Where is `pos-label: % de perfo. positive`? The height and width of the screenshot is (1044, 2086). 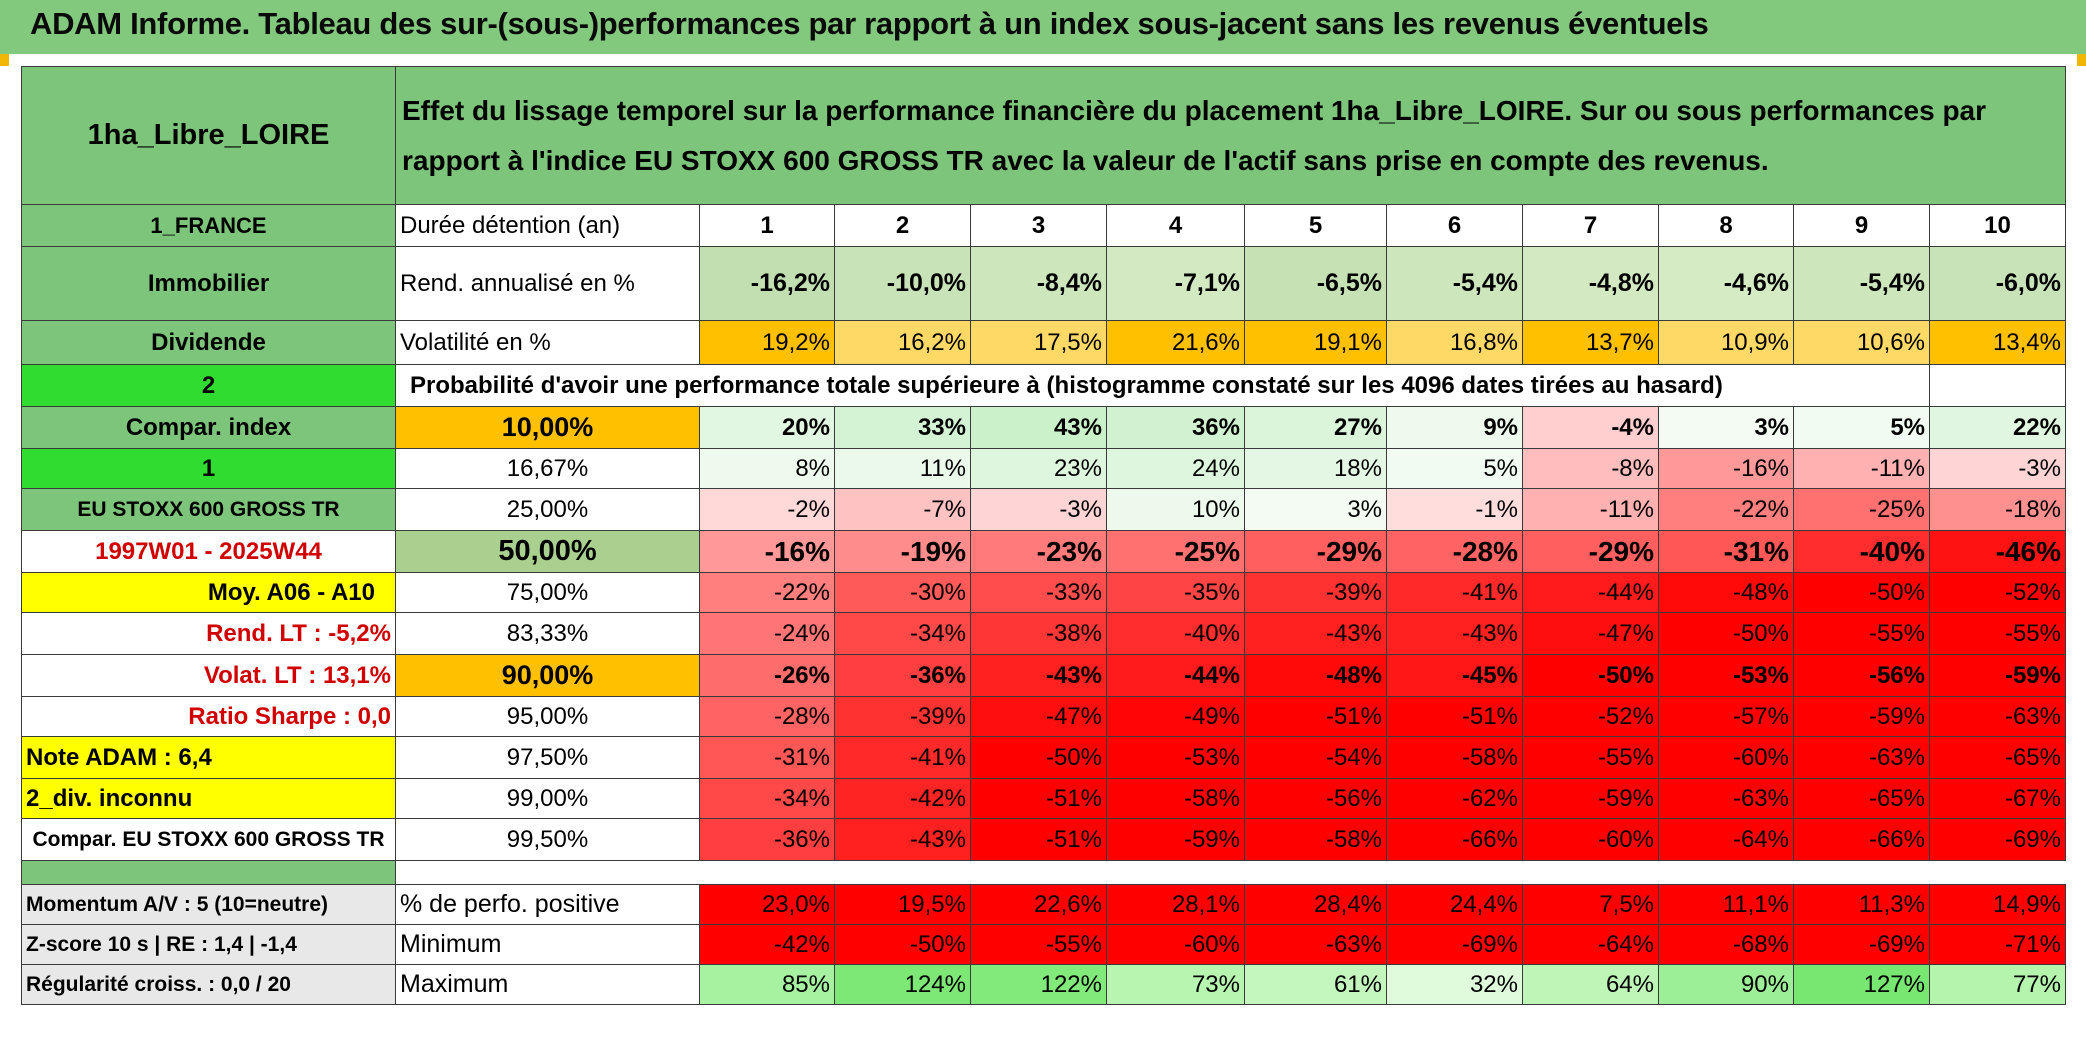
pos-label: % de perfo. positive is located at coordinates (547, 904).